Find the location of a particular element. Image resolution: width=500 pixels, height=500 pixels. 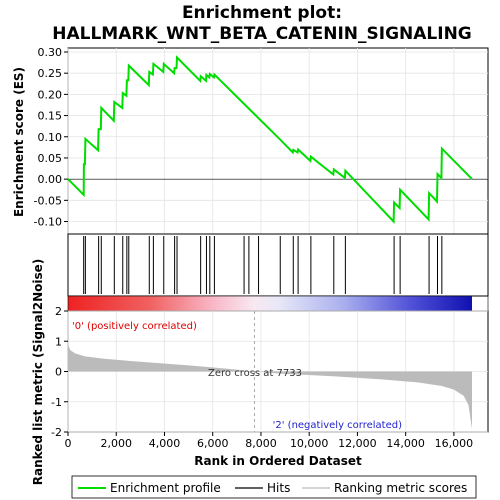

legend-hits-label: Hits is located at coordinates (278, 488).